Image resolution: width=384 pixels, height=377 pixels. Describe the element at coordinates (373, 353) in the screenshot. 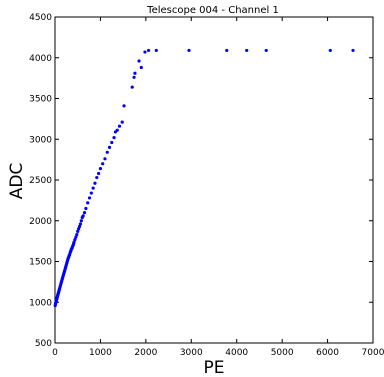

I see `x-tick-label: 7000` at that location.